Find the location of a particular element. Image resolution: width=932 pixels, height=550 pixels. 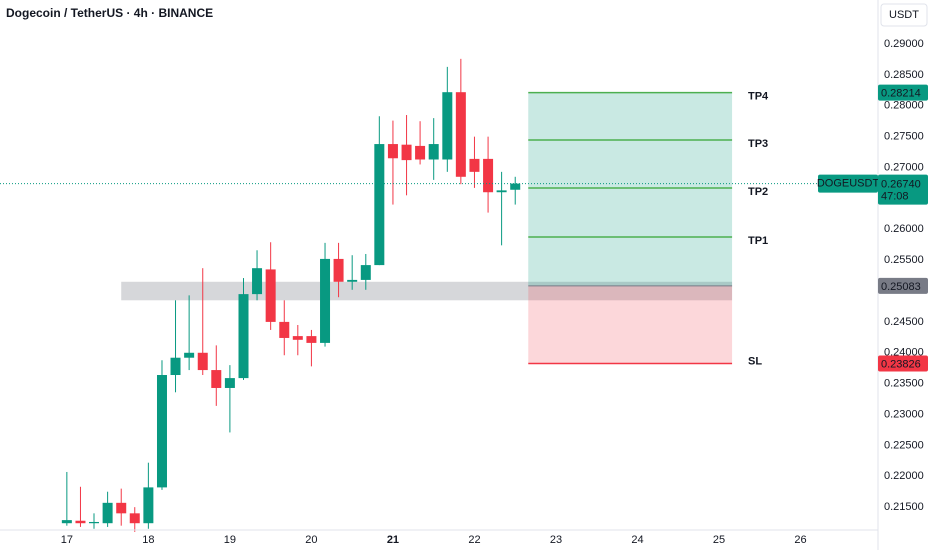

axis-value-label: 0.23826 is located at coordinates (901, 364).